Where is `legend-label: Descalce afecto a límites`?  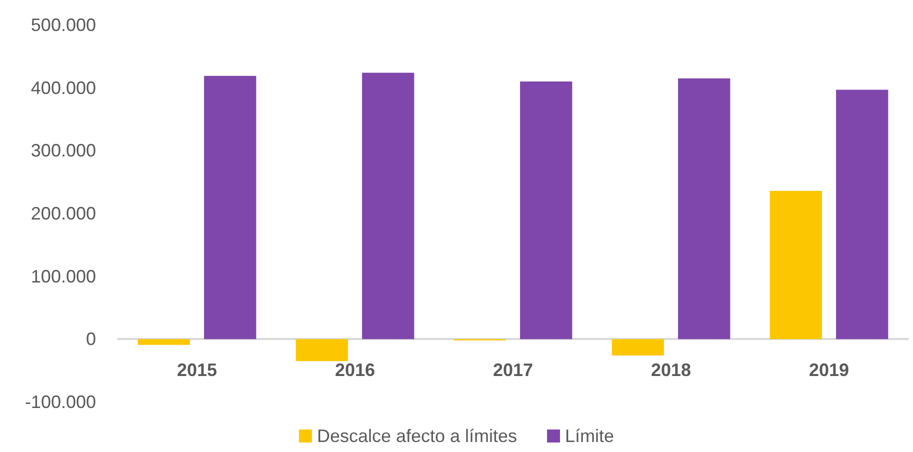 legend-label: Descalce afecto a límites is located at coordinates (417, 436).